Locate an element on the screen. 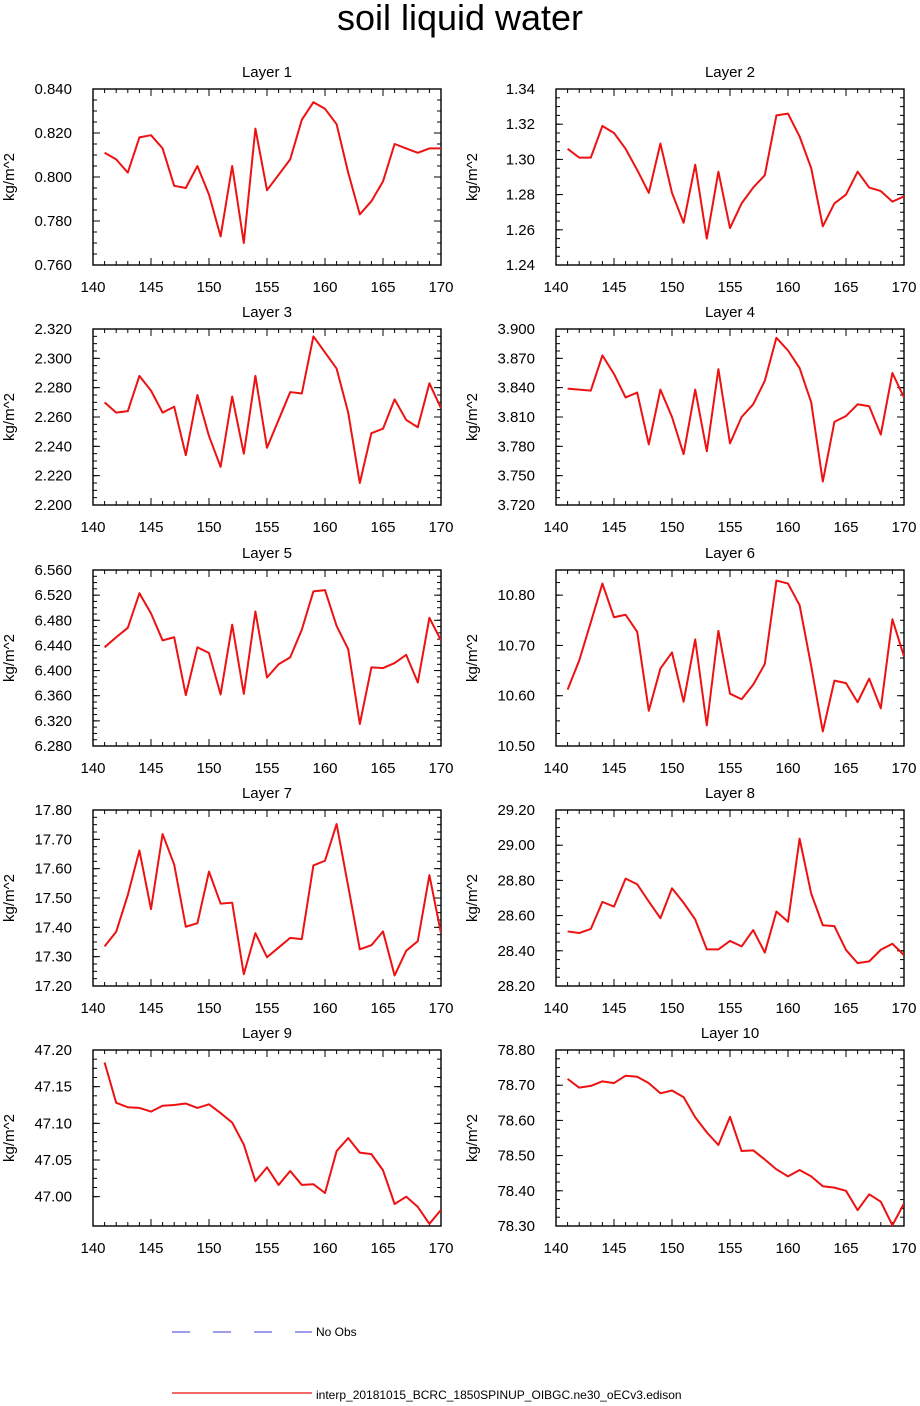 This screenshot has width=920, height=1406. y-tick-label: 6.320 is located at coordinates (53, 721).